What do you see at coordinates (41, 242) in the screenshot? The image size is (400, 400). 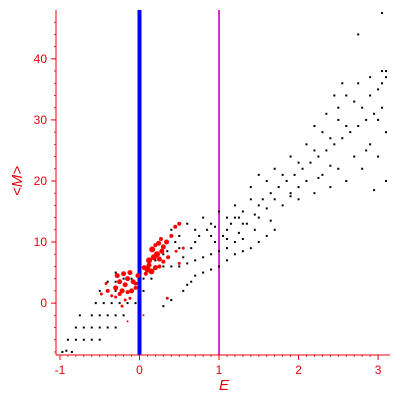 I see `y-tick-label: 10` at bounding box center [41, 242].